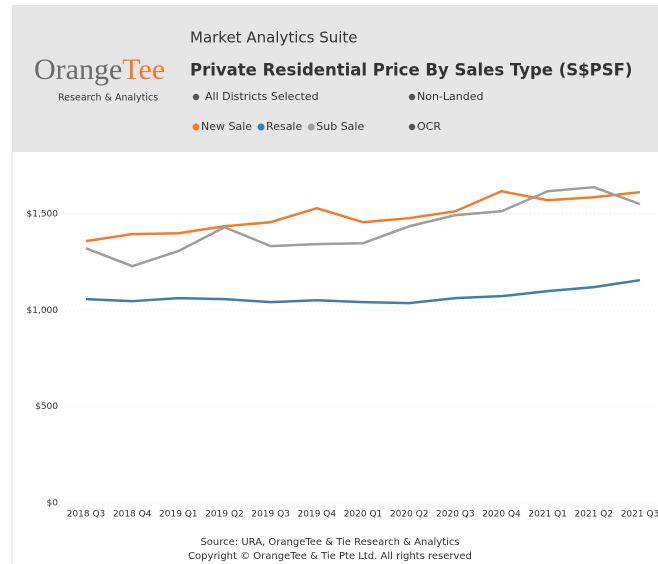 This screenshot has height=564, width=658. What do you see at coordinates (132, 515) in the screenshot?
I see `x-tick-label: 2018 Q4` at bounding box center [132, 515].